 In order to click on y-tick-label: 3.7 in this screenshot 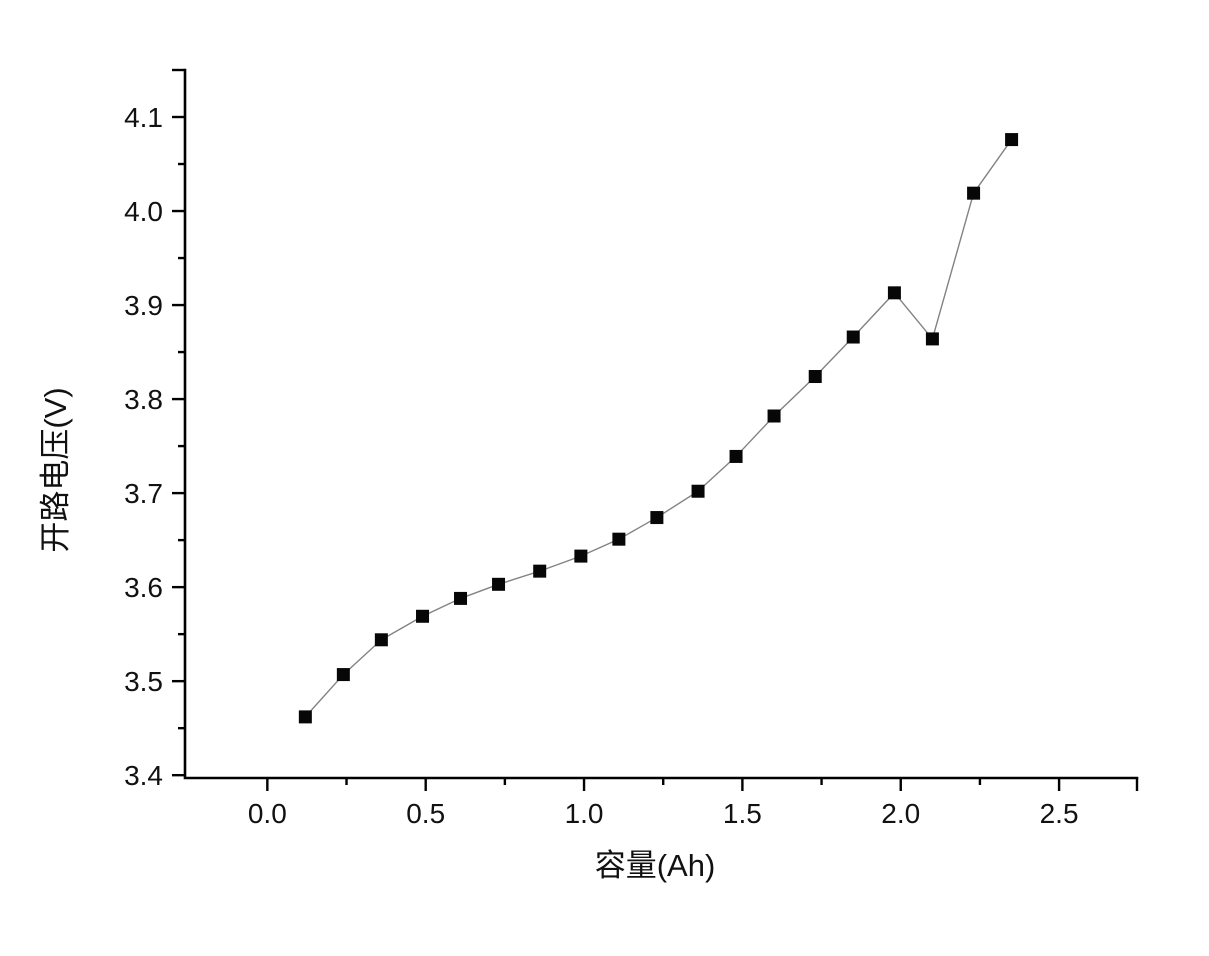, I will do `click(143, 493)`.